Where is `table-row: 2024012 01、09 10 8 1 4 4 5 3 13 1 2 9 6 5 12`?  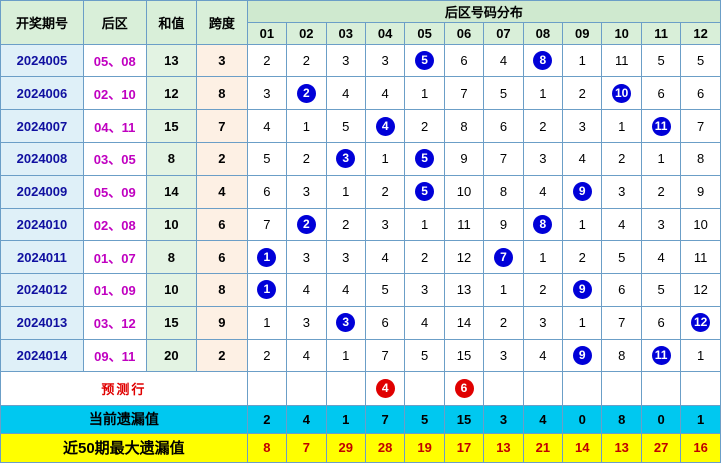
table-row: 2024012 01、09 10 8 1 4 4 5 3 13 1 2 9 6 5 12 is located at coordinates (360, 290).